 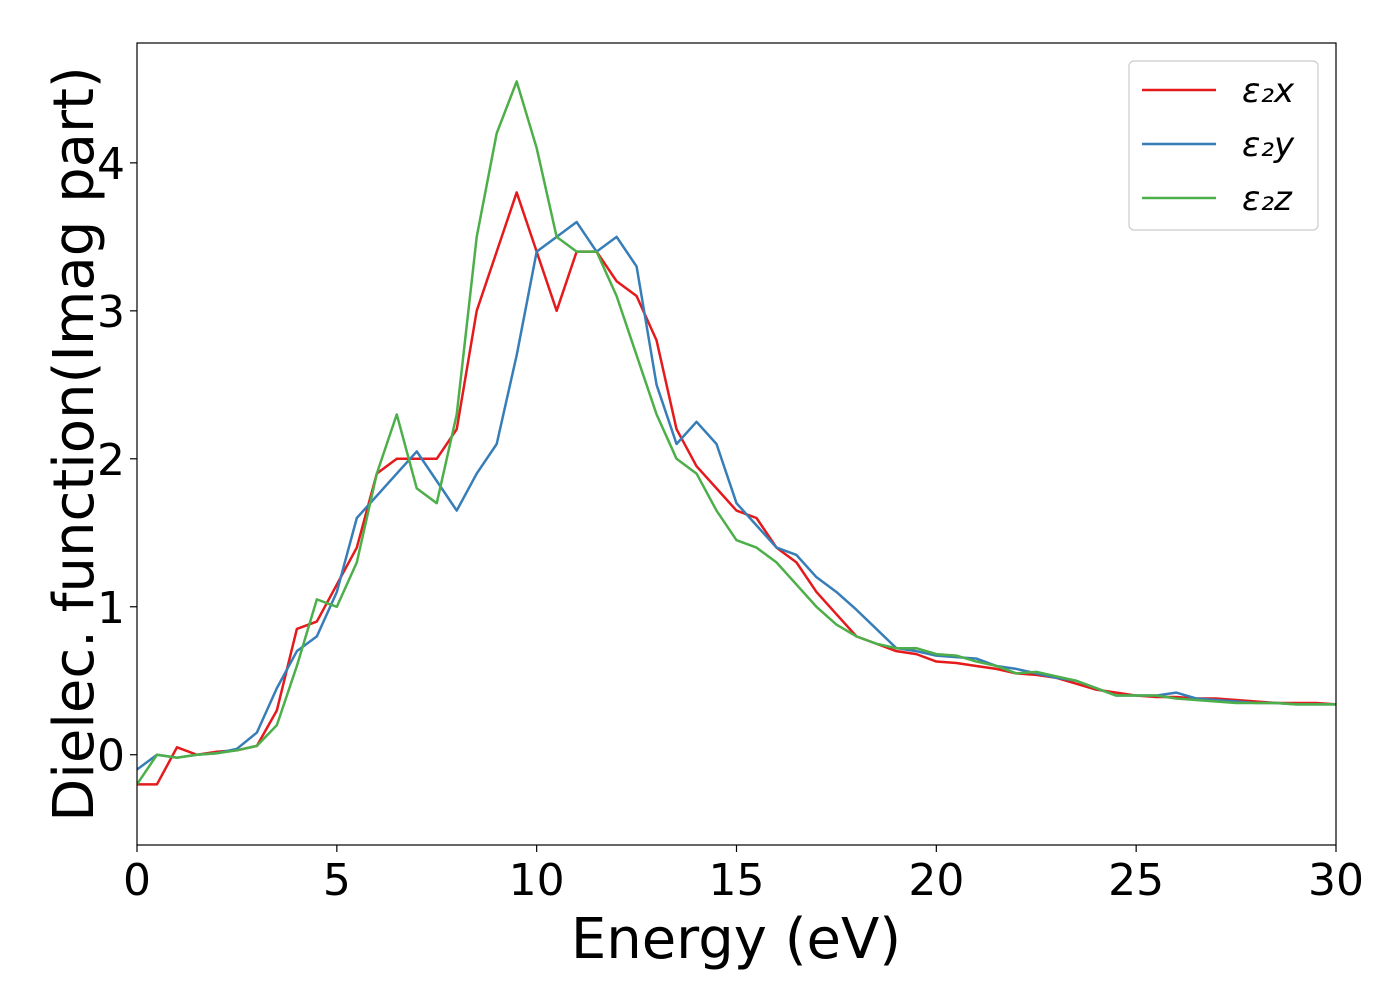 What do you see at coordinates (936, 880) in the screenshot?
I see `x-tick-label: 20` at bounding box center [936, 880].